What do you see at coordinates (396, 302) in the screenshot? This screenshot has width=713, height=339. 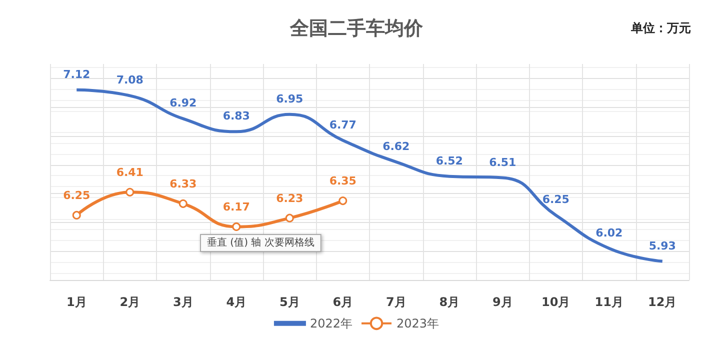 I see `x-tick-label: 7月` at bounding box center [396, 302].